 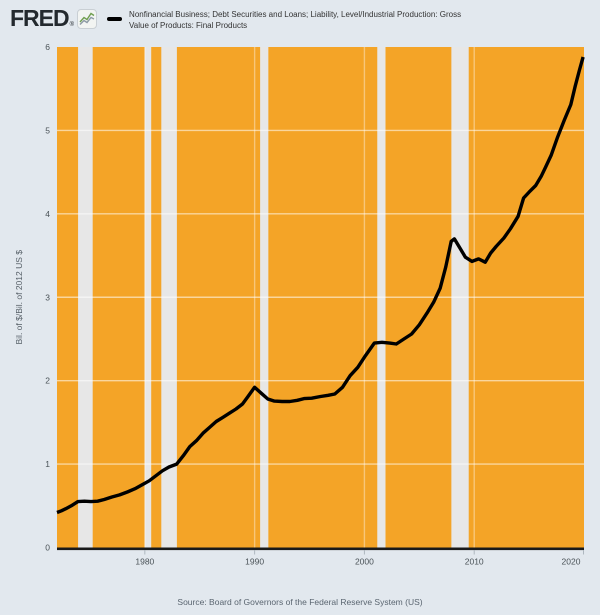 I want to click on y-tick-label: 2, so click(x=47, y=381).